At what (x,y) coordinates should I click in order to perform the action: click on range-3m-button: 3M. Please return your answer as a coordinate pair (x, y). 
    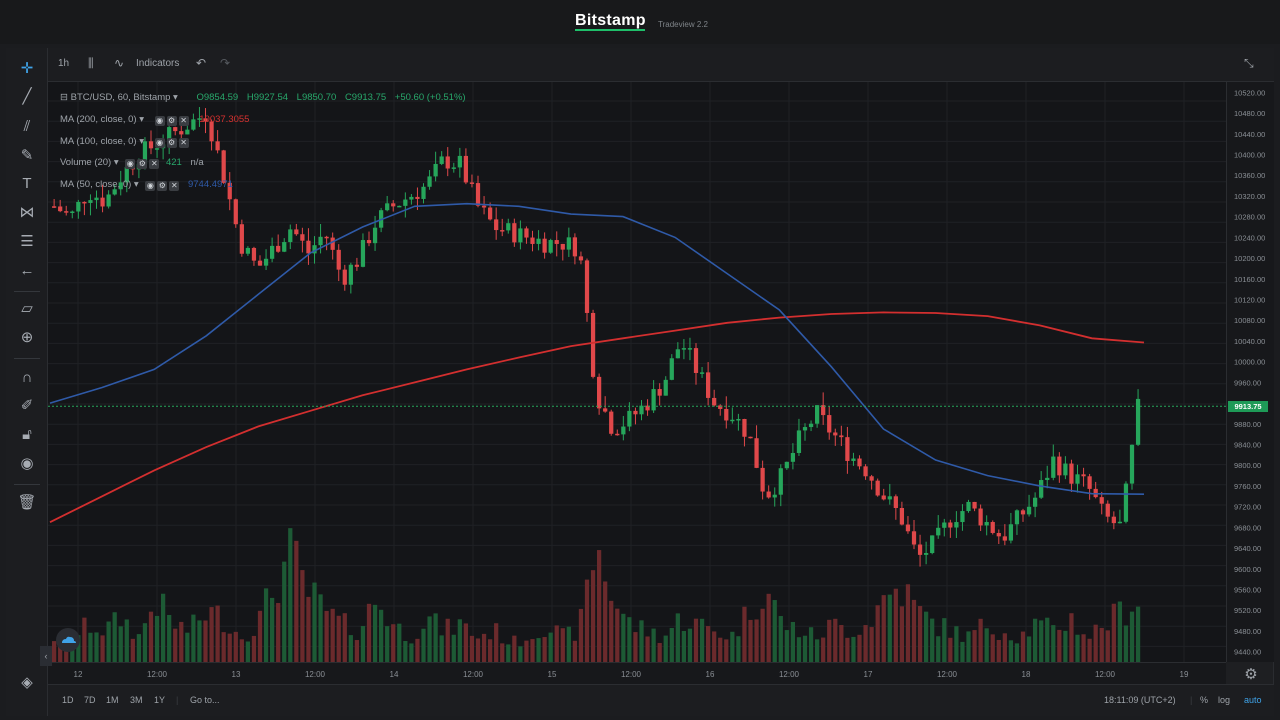
    Looking at the image, I should click on (136, 700).